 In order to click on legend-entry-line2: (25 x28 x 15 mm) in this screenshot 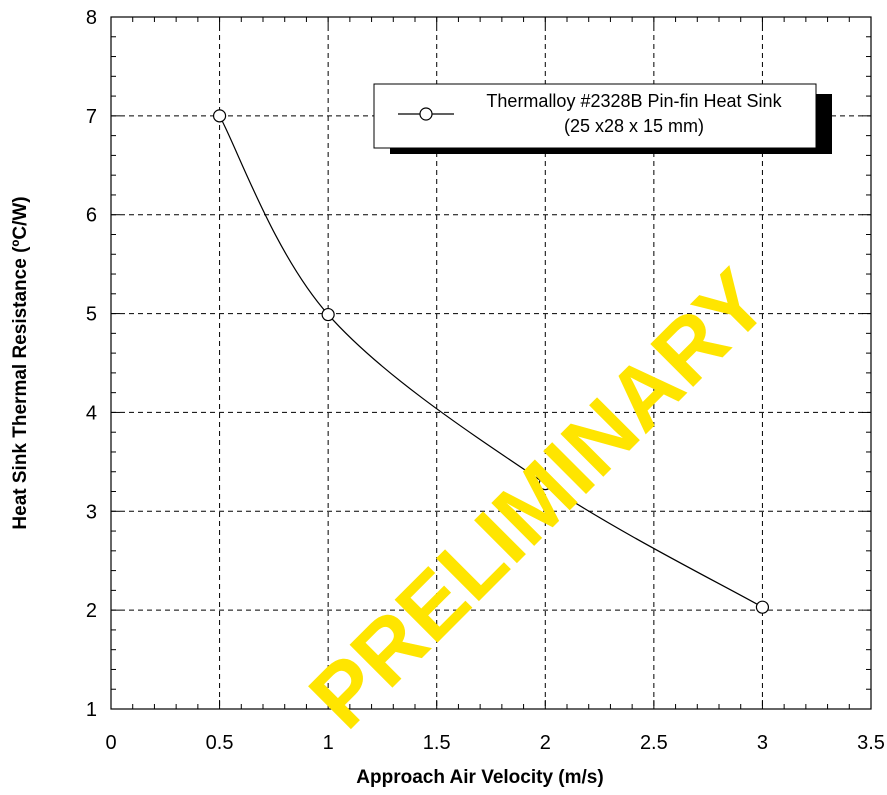, I will do `click(634, 126)`.